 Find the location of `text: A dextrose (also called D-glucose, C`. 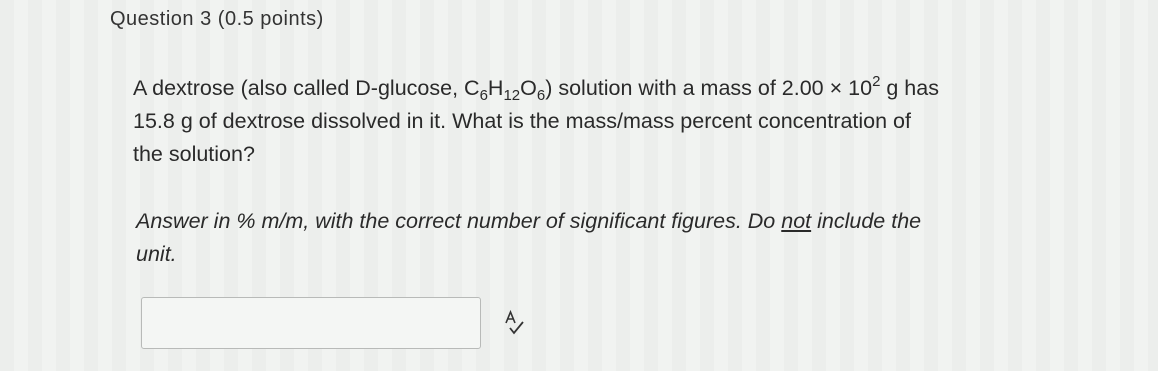

text: A dextrose (also called D-glucose, C is located at coordinates (306, 88).